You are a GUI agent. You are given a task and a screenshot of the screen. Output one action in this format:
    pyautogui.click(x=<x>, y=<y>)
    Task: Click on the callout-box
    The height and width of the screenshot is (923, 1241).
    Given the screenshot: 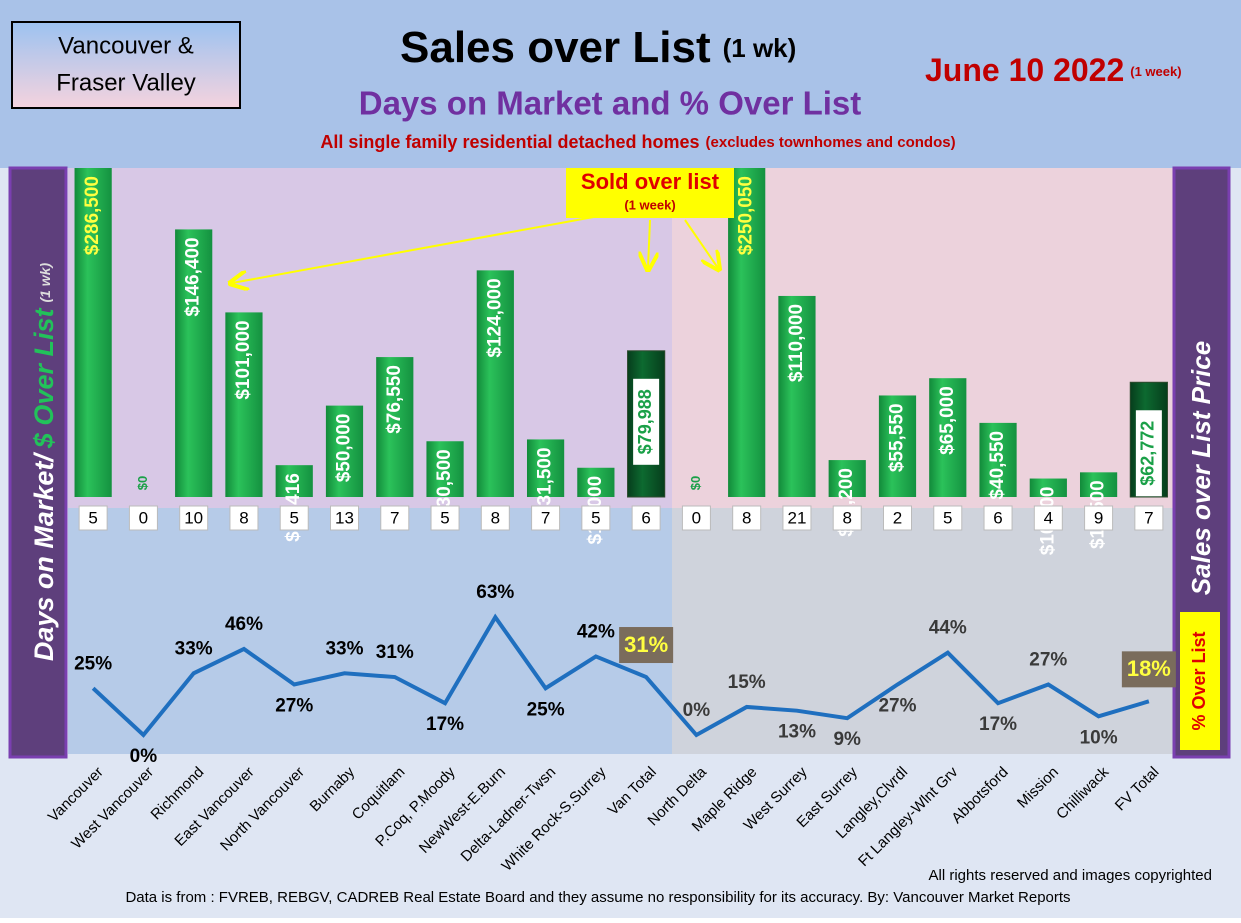 What is the action you would take?
    pyautogui.click(x=650, y=193)
    